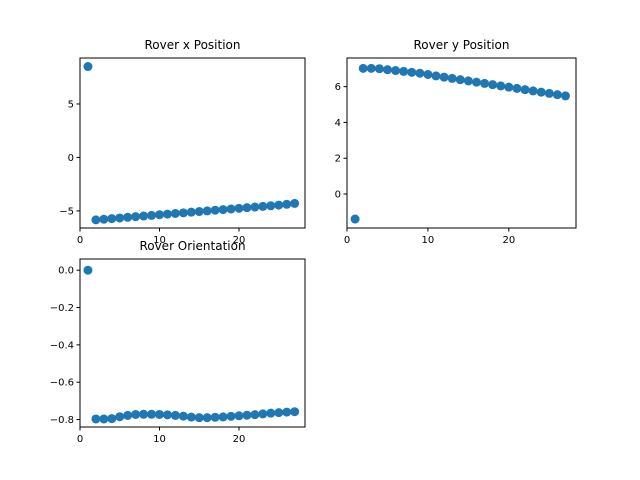 This screenshot has width=640, height=480. Describe the element at coordinates (62, 420) in the screenshot. I see `y-tick-label: −0.8` at that location.